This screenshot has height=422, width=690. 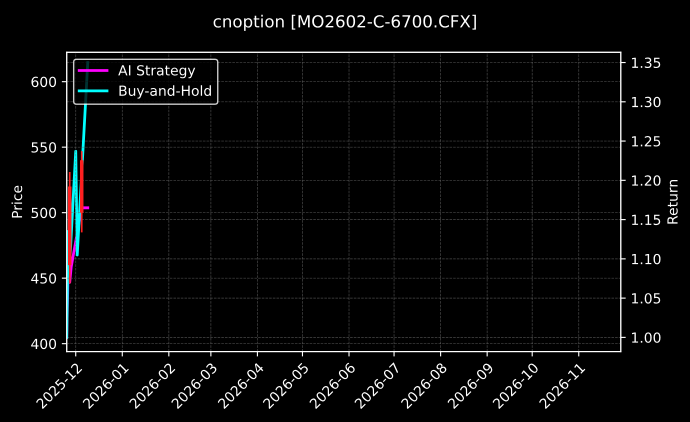 I want to click on y-tick-label: 400, so click(x=43, y=344).